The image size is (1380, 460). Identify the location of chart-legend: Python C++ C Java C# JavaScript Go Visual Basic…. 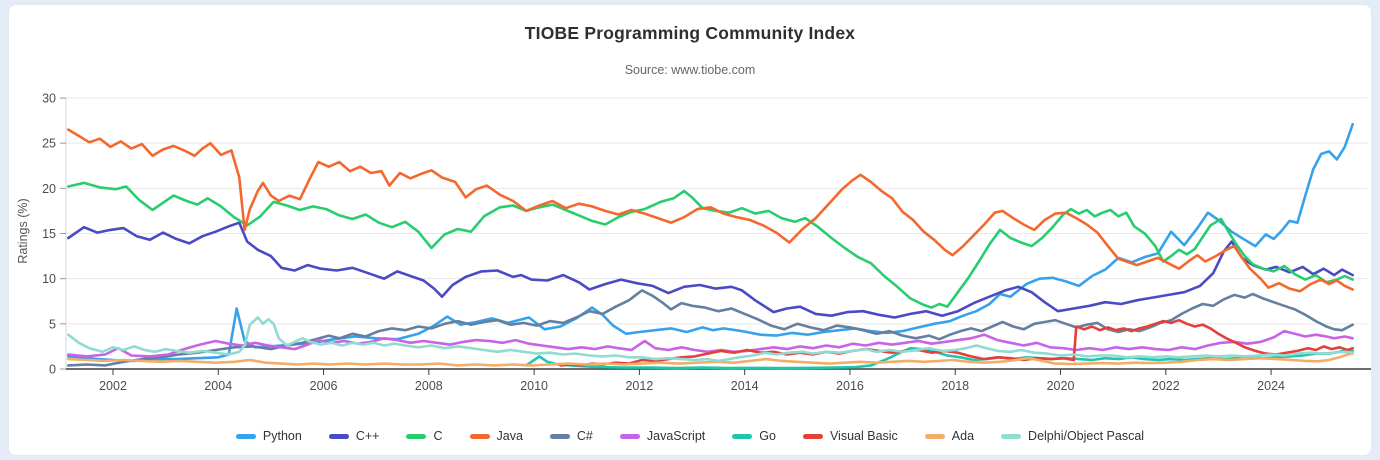
(690, 436).